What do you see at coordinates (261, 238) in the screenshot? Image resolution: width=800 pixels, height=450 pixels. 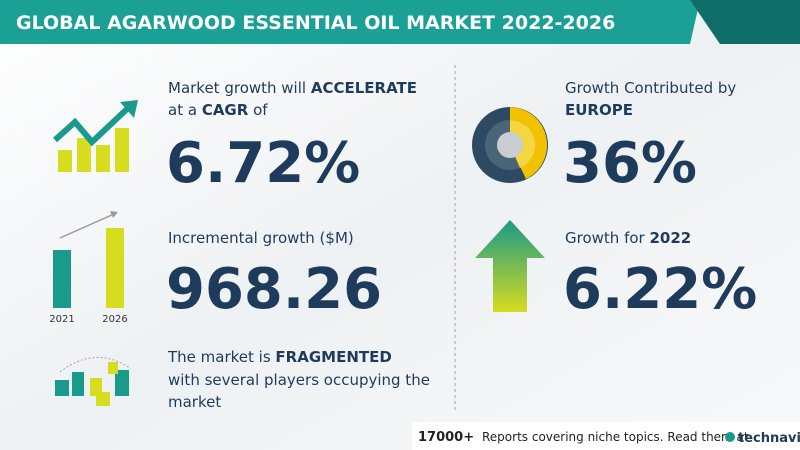 I see `incremental-label: Incremental growth ($M)` at bounding box center [261, 238].